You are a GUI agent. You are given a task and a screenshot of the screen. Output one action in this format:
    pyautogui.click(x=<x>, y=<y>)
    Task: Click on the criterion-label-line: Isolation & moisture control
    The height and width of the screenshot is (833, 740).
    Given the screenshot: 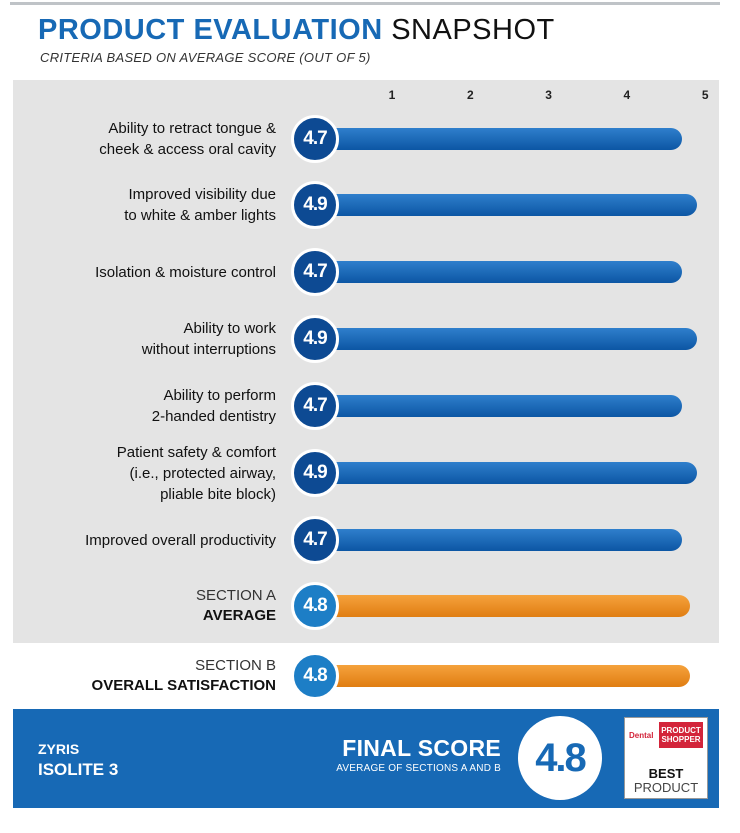 What is the action you would take?
    pyautogui.click(x=185, y=272)
    